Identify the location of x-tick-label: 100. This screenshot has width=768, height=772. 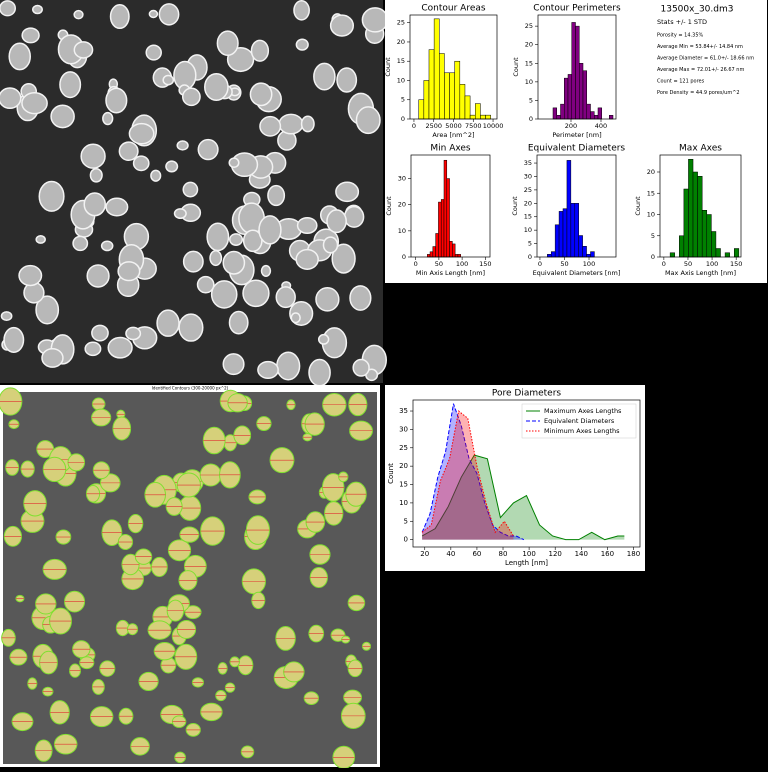
(462, 264).